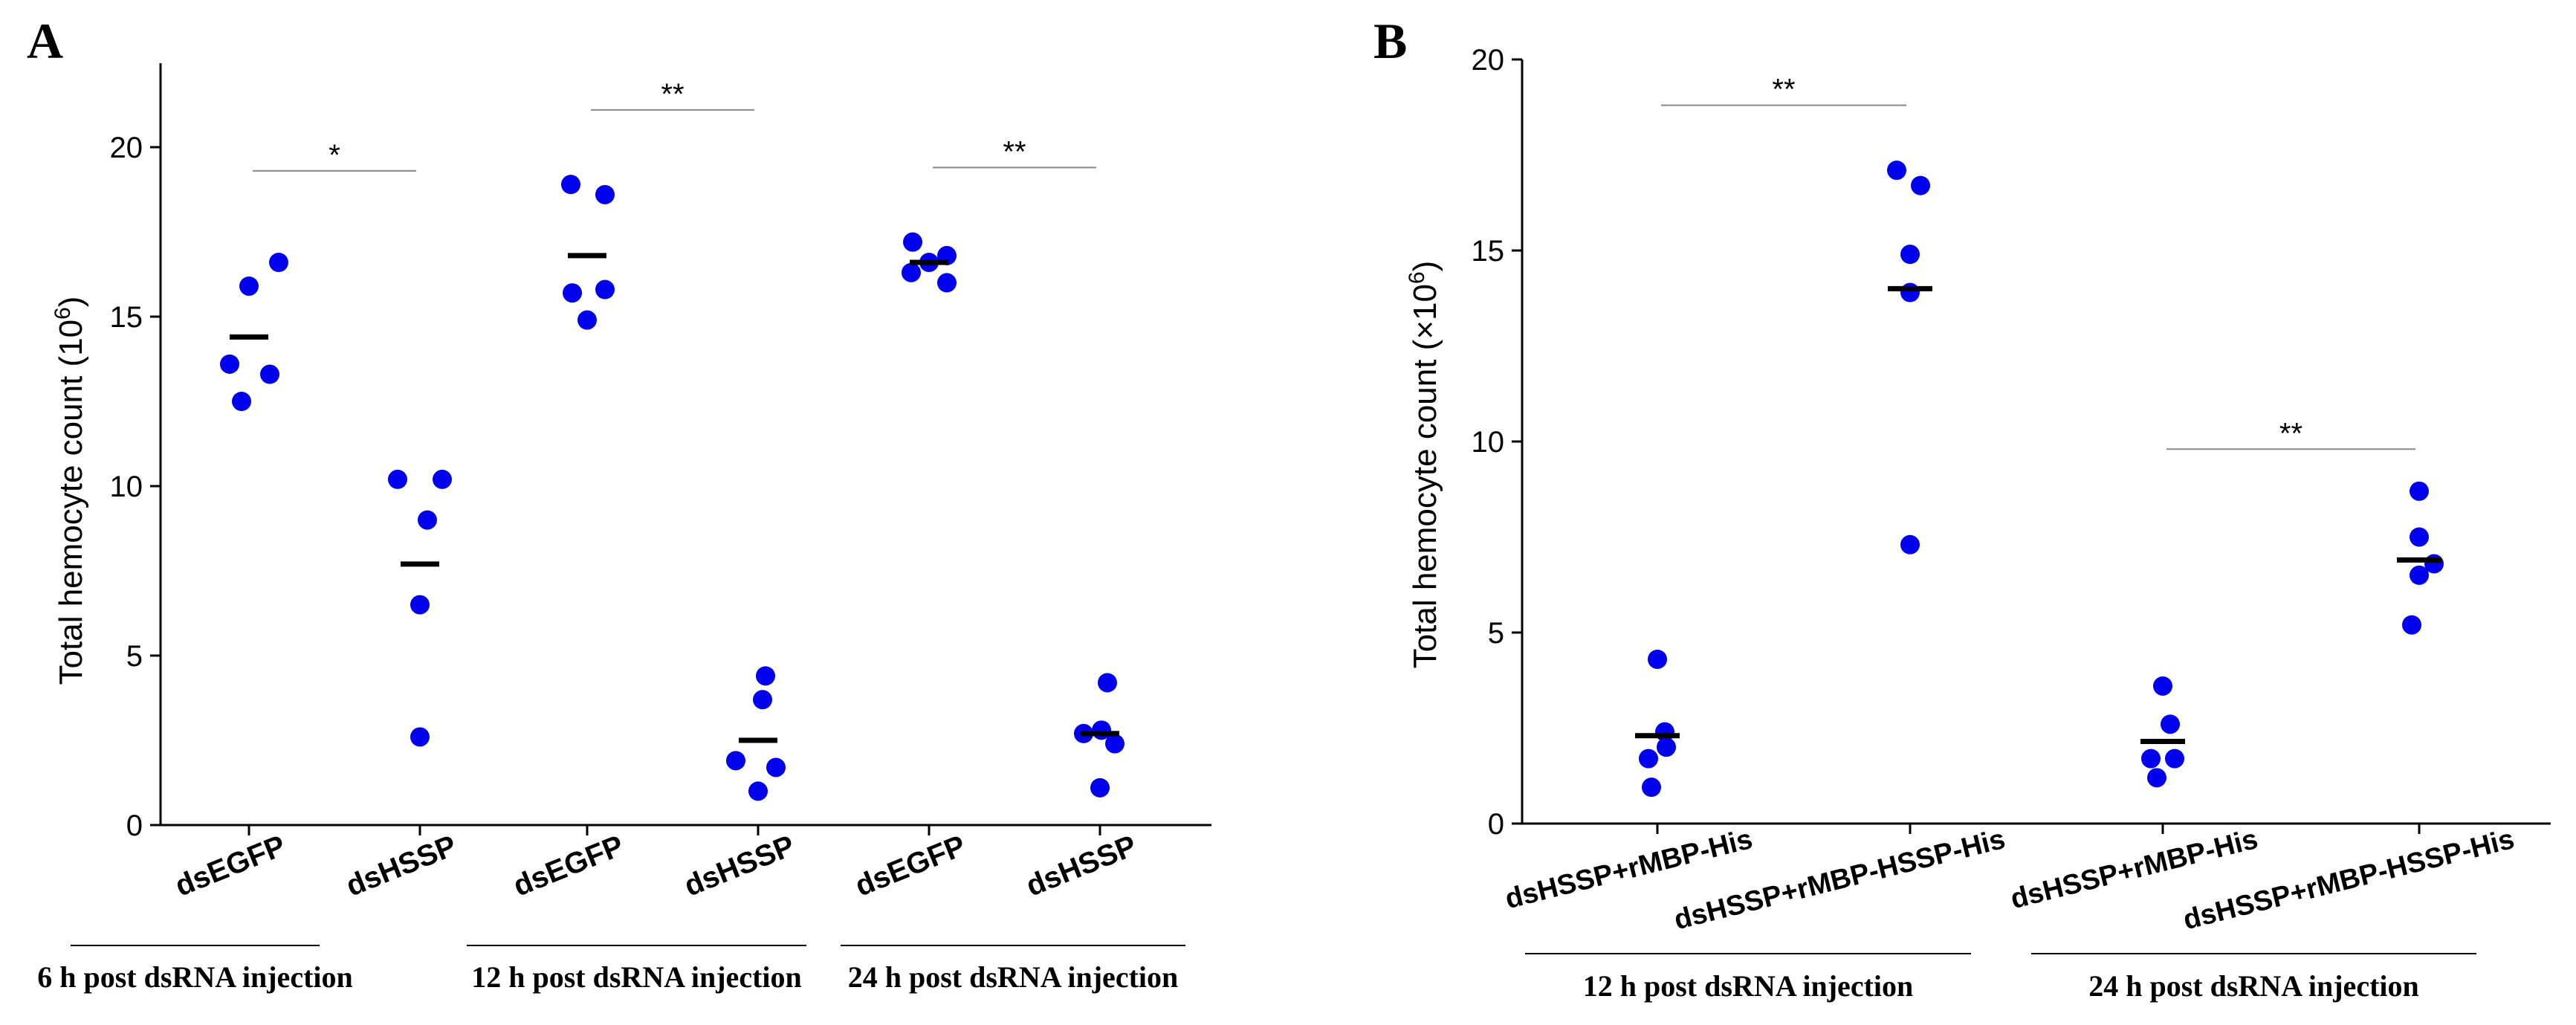 The image size is (2576, 1025). I want to click on panel-a-x-tick-labels: dsEGFP dsHSSP dsEGFP dsHSSP dsEGFP dsHSSP, so click(657, 866).